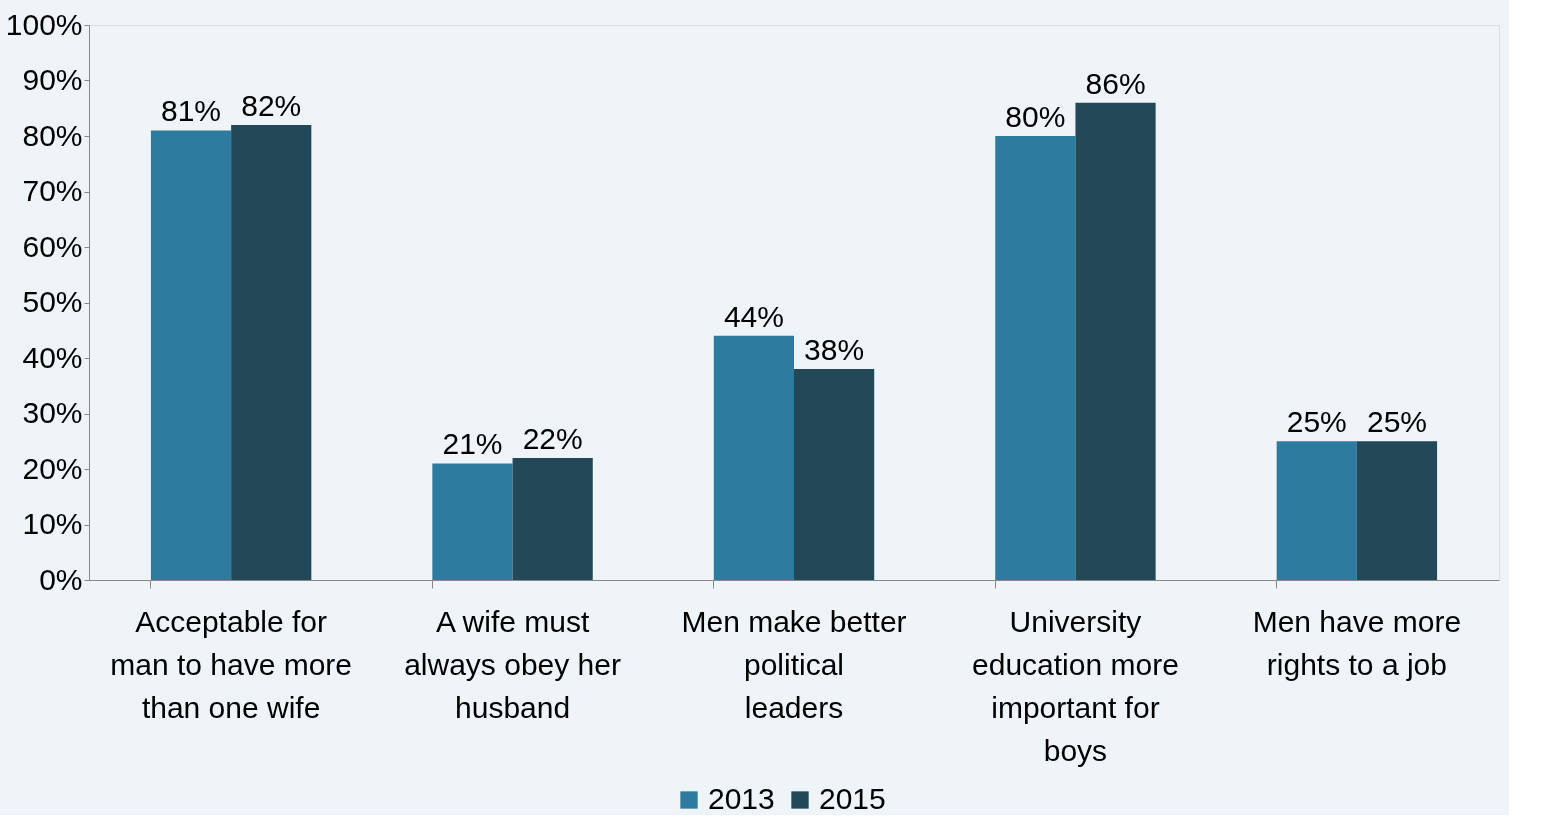 The image size is (1558, 840). Describe the element at coordinates (794, 664) in the screenshot. I see `x-tick-label: Men make better political leaders` at that location.